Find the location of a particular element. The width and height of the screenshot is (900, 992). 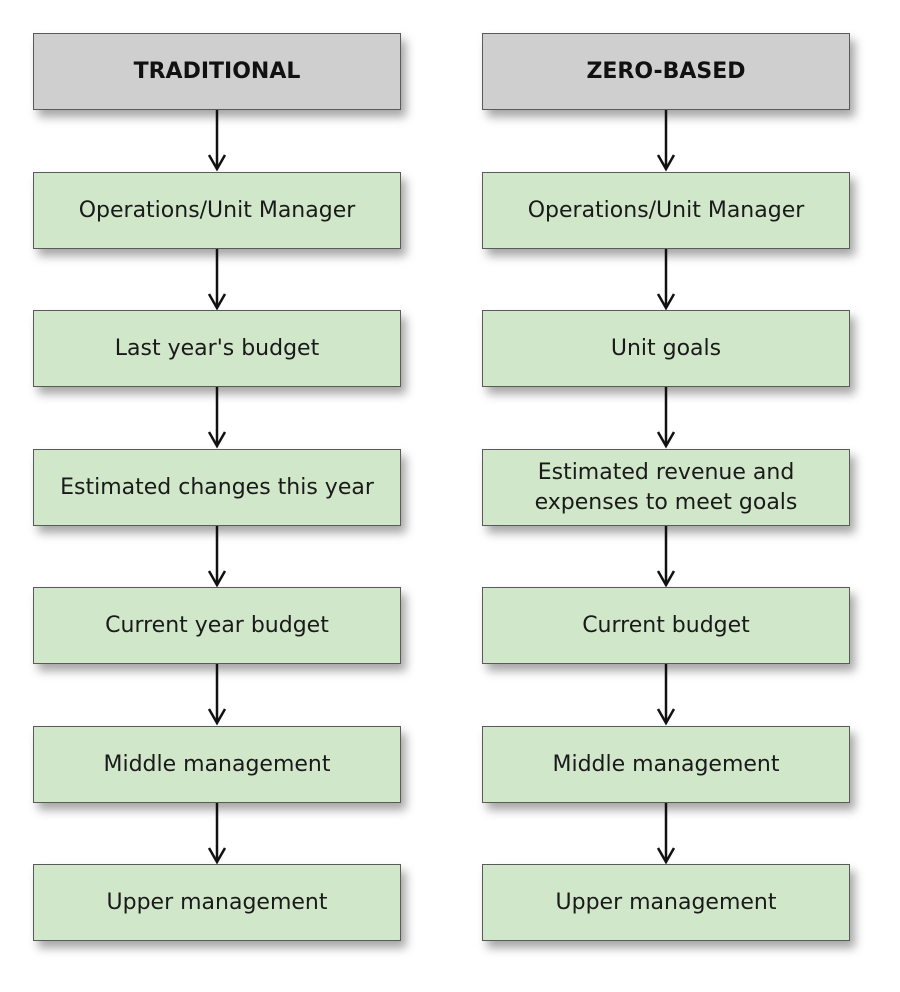

zero-based-step-middle-management: Middle management is located at coordinates (666, 764).